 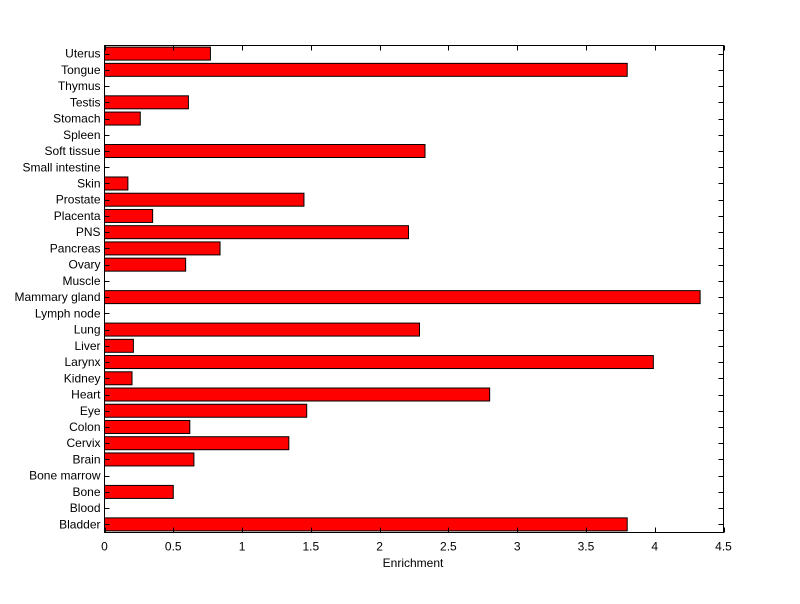 What do you see at coordinates (85, 102) in the screenshot?
I see `category-label-testis: Testis` at bounding box center [85, 102].